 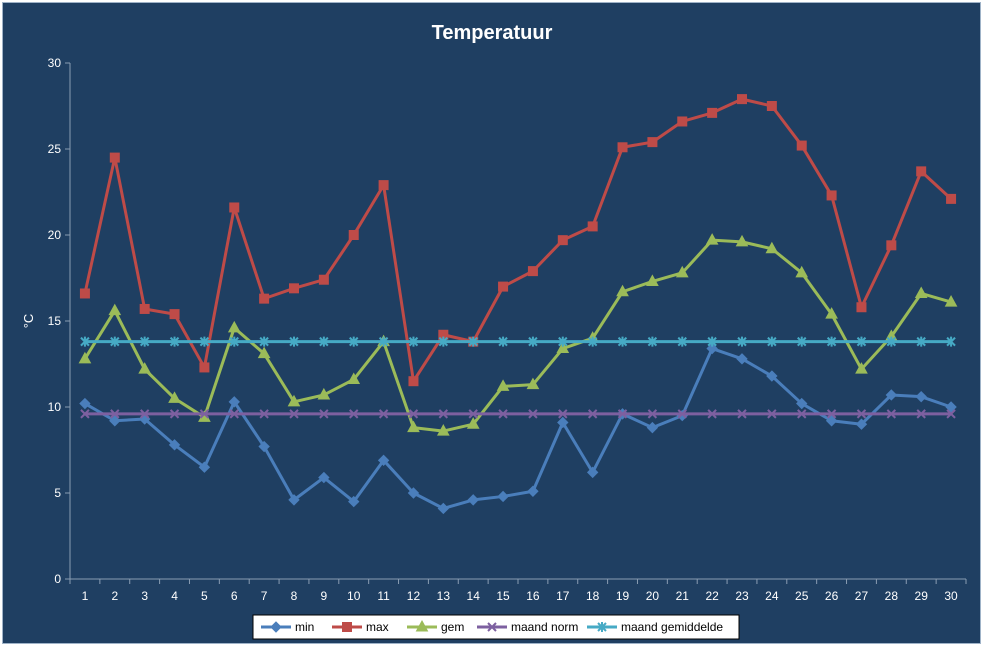 What do you see at coordinates (862, 596) in the screenshot?
I see `x-tick-label: 27` at bounding box center [862, 596].